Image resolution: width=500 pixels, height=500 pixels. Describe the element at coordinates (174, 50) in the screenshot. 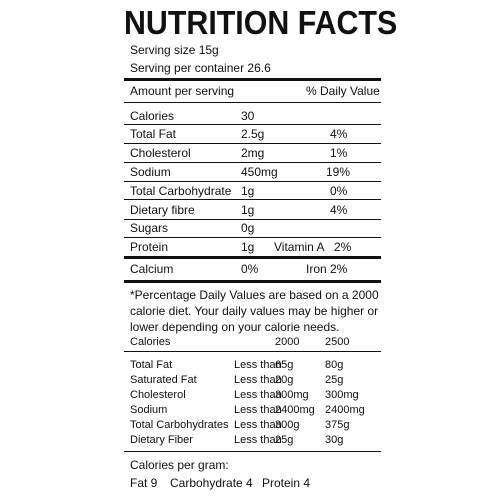

I see `serving-size: Serving size 15g` at that location.